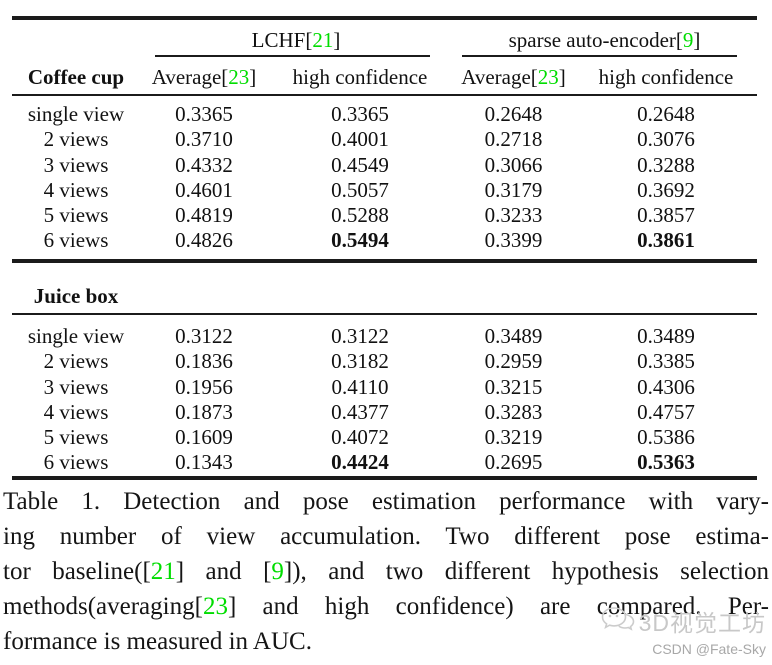 The height and width of the screenshot is (665, 772). I want to click on cell-value: 0.5288, so click(360, 215).